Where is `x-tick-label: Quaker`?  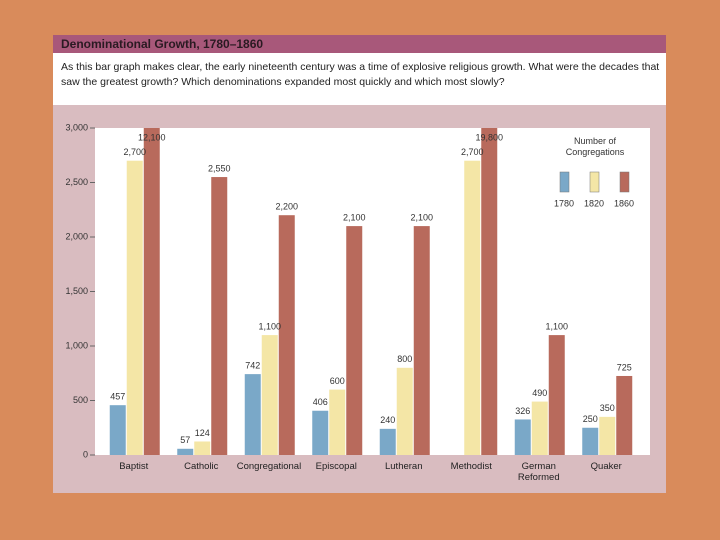 x-tick-label: Quaker is located at coordinates (606, 466).